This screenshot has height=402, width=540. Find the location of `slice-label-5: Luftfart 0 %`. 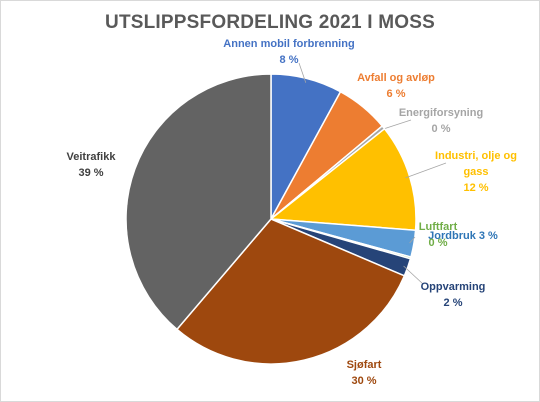

slice-label-5: Luftfart 0 % is located at coordinates (438, 235).